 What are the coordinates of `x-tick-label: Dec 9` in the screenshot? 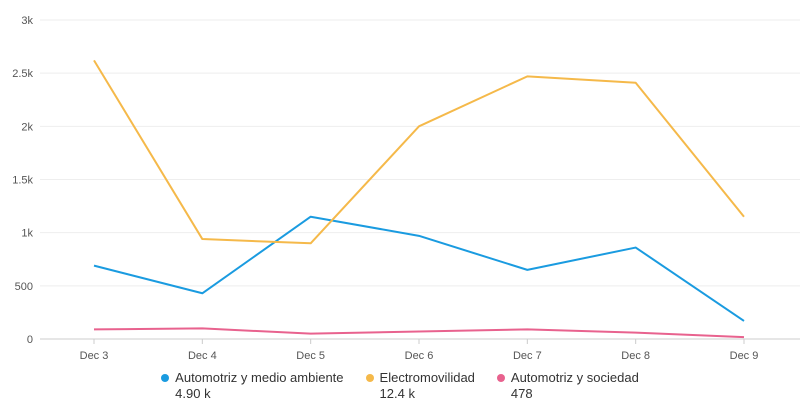 It's located at (744, 356).